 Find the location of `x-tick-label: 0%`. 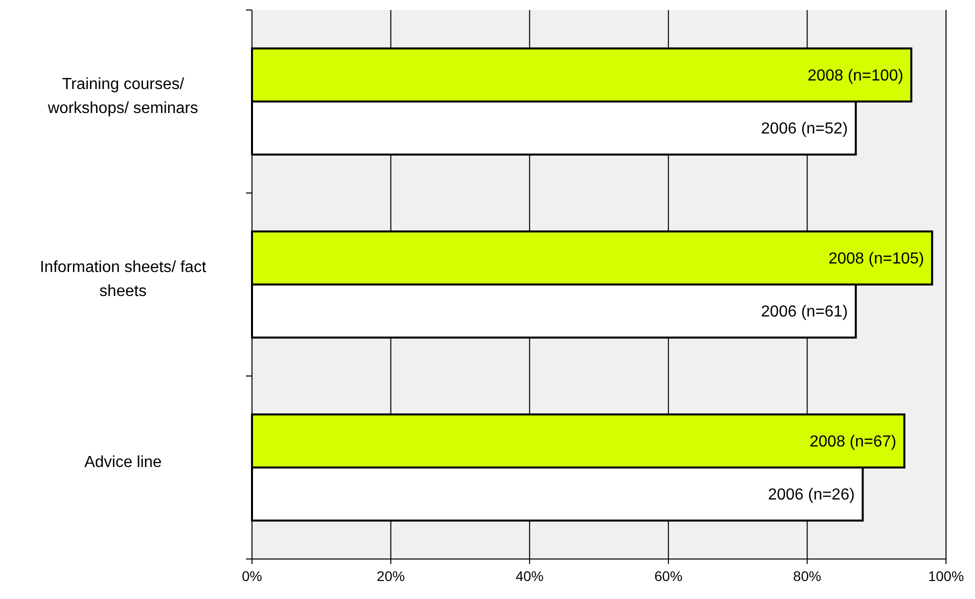

x-tick-label: 0% is located at coordinates (252, 576).